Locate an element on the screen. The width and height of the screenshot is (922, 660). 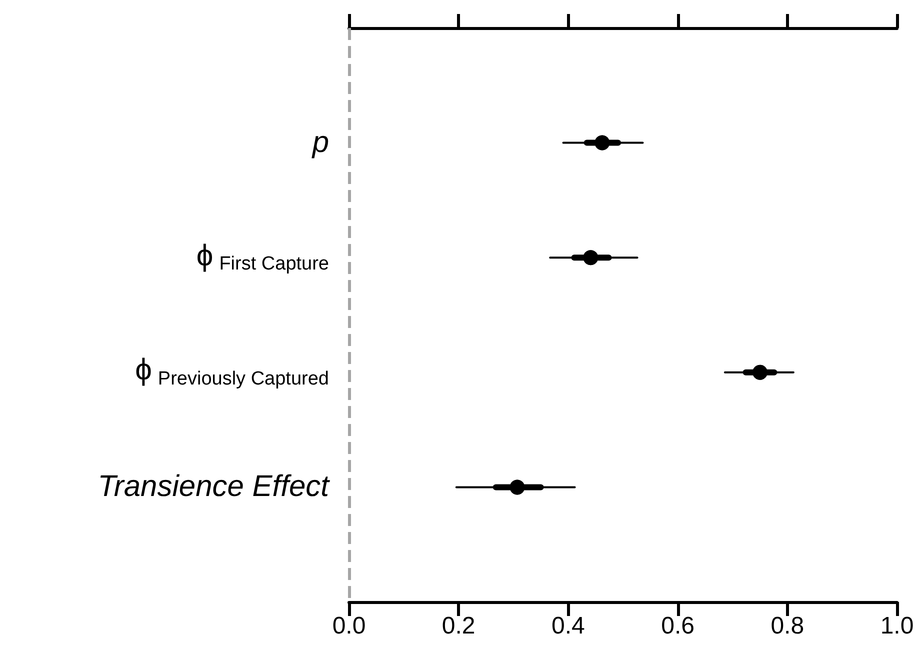
x-tick-label: 0.6 is located at coordinates (677, 626).